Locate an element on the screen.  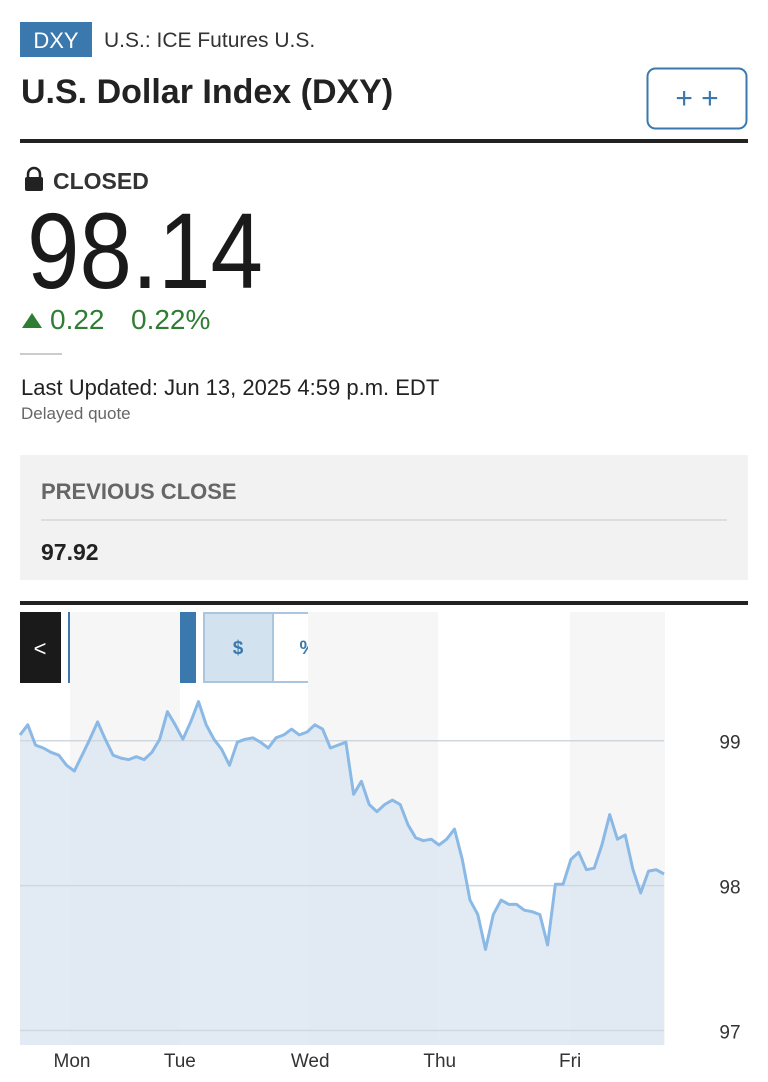
last-updated: Last Updated: Jun 13, 2025 4:59 p.m. EDT is located at coordinates (230, 387).